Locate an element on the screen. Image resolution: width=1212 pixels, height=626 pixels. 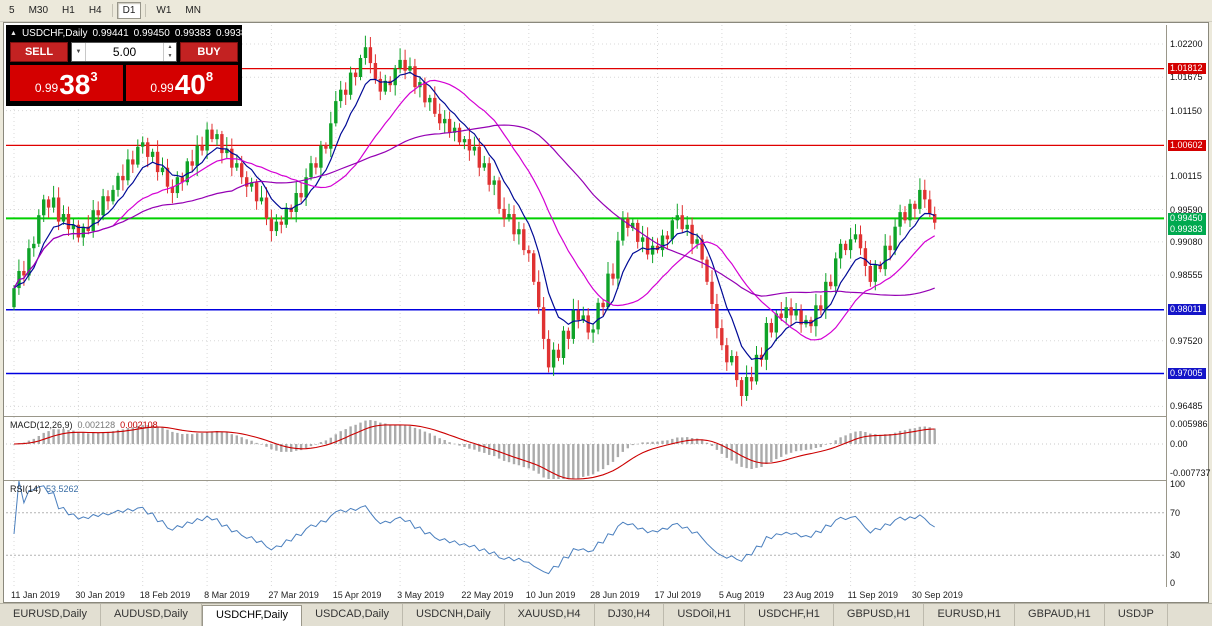
timeframe-d1: D1 is located at coordinates (129, 10).